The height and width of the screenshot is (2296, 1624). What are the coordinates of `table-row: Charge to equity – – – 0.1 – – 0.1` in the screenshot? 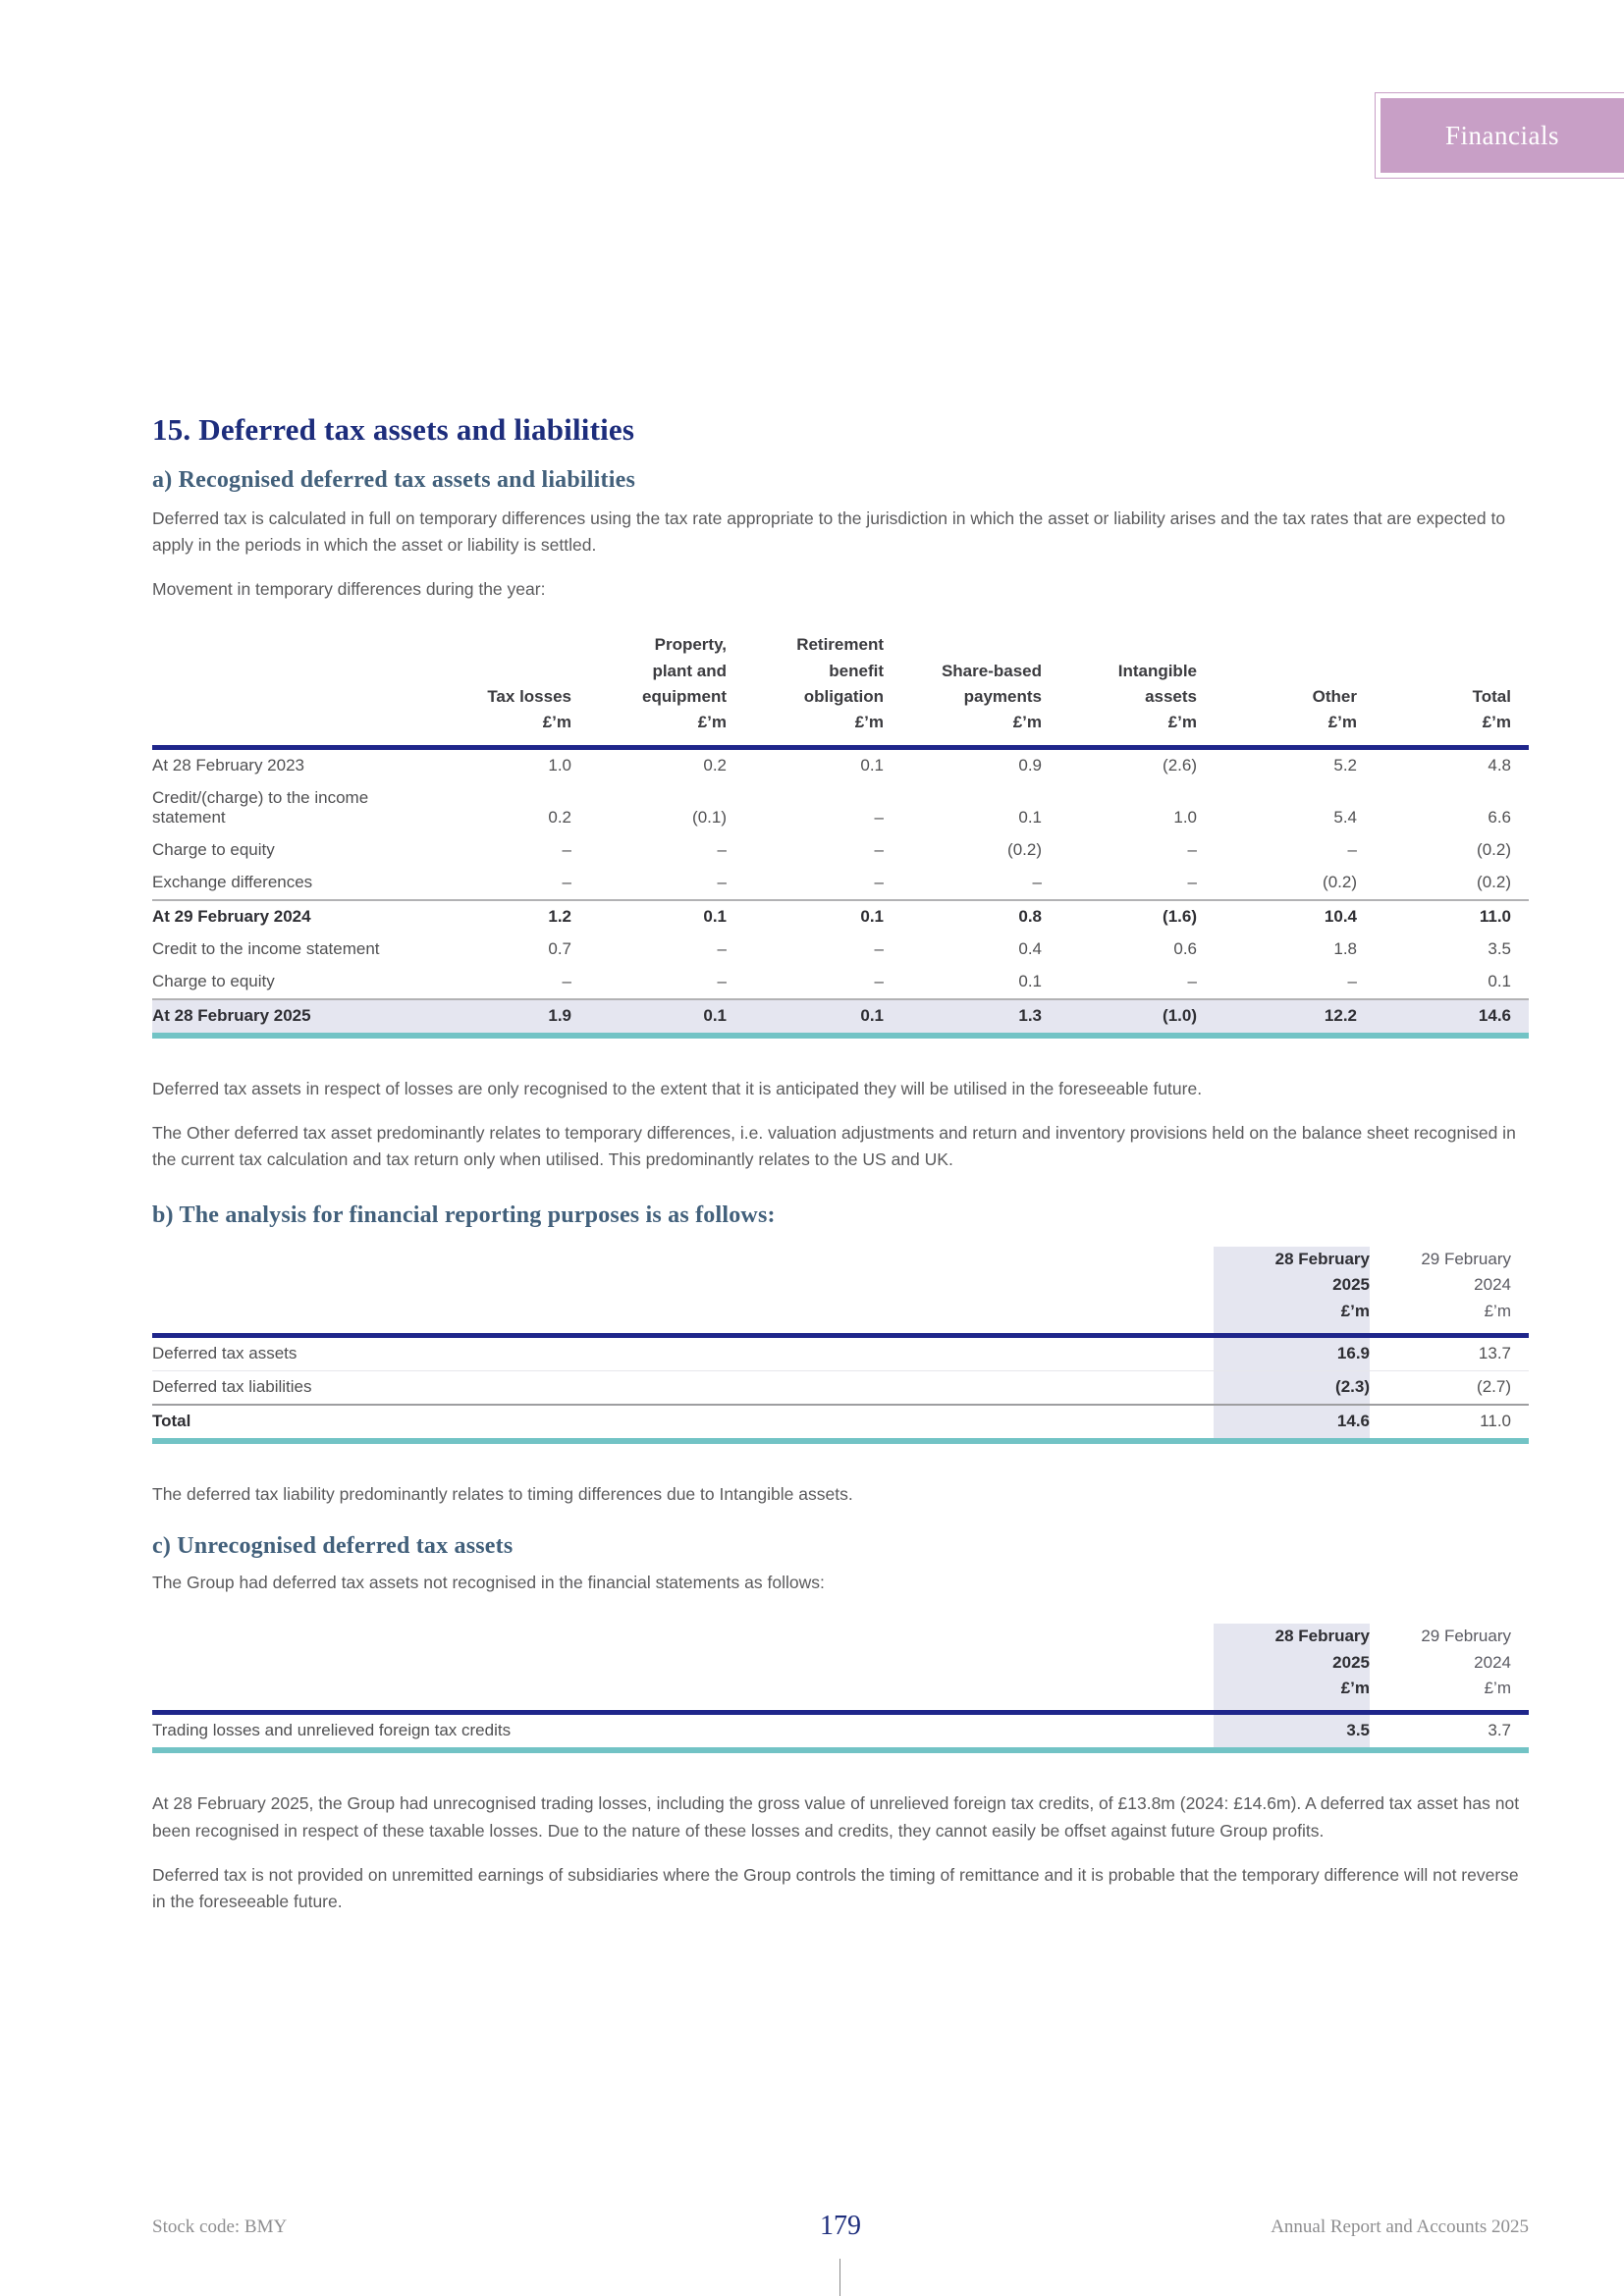 It's located at (840, 983).